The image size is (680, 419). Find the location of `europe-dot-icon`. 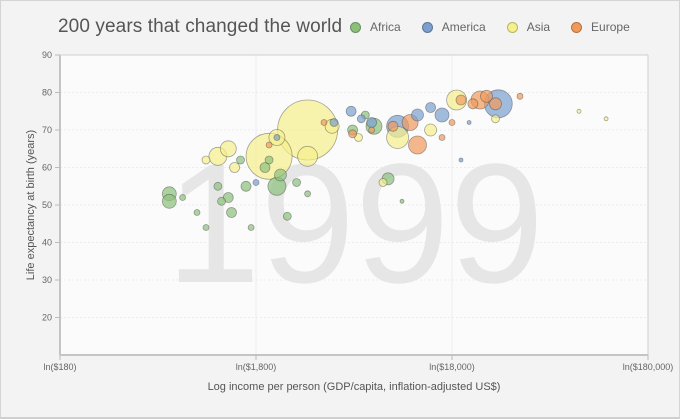

europe-dot-icon is located at coordinates (577, 27).